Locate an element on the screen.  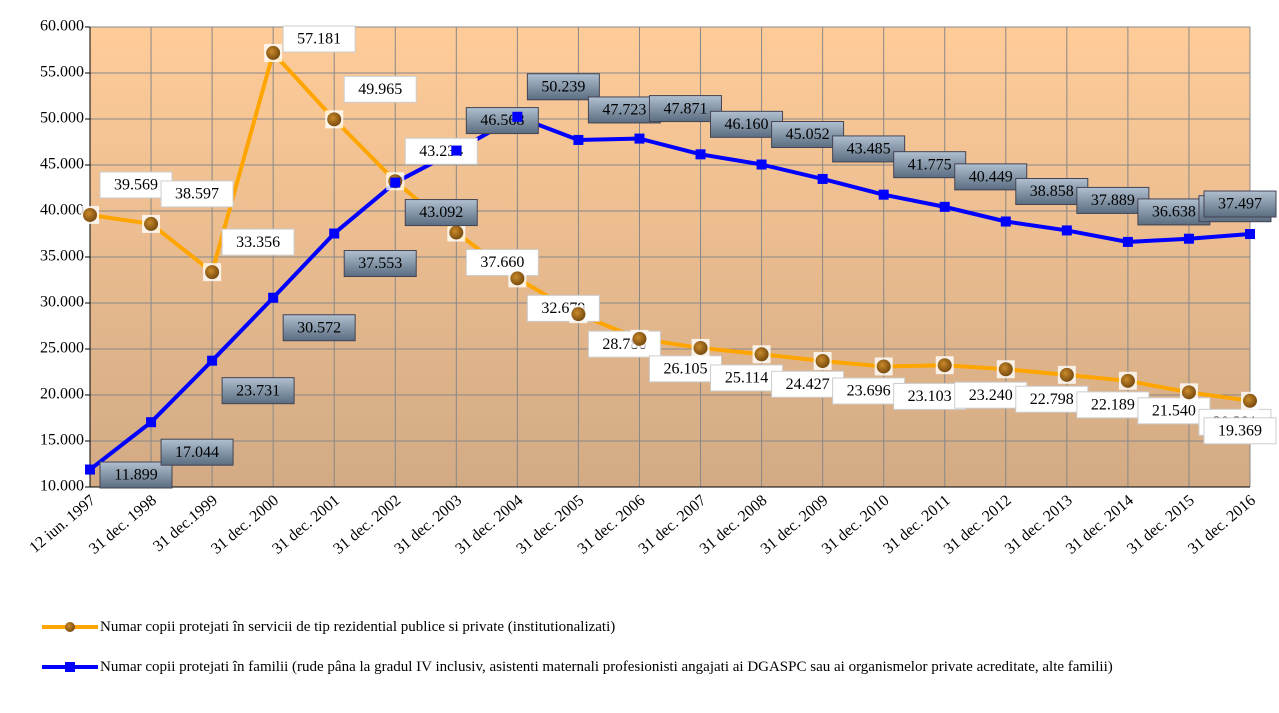
data-label: 24.427 is located at coordinates (808, 384).